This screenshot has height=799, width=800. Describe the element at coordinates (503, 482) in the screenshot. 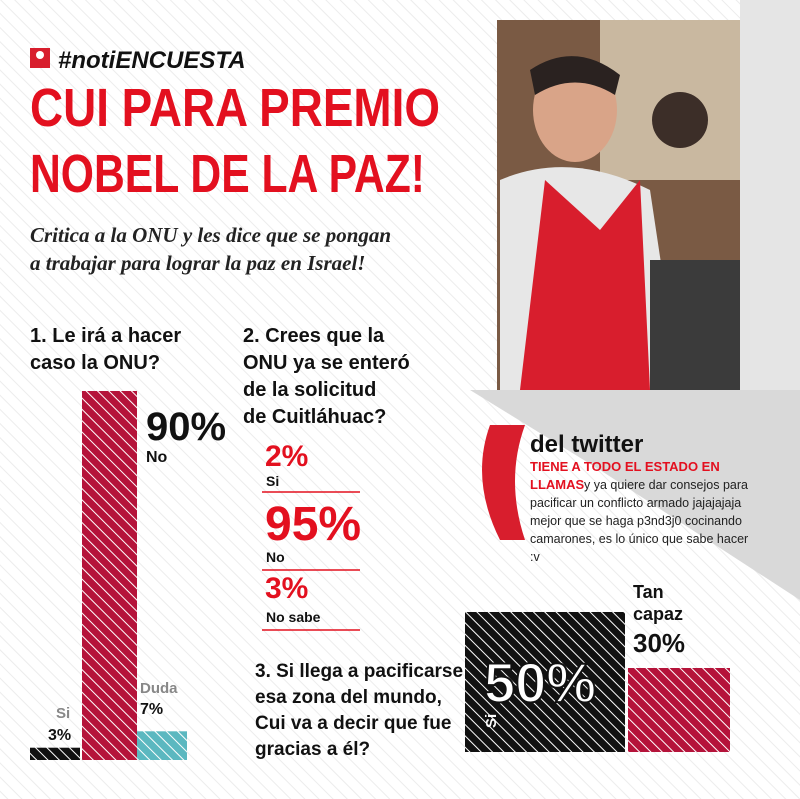

I see `quote-mark` at that location.